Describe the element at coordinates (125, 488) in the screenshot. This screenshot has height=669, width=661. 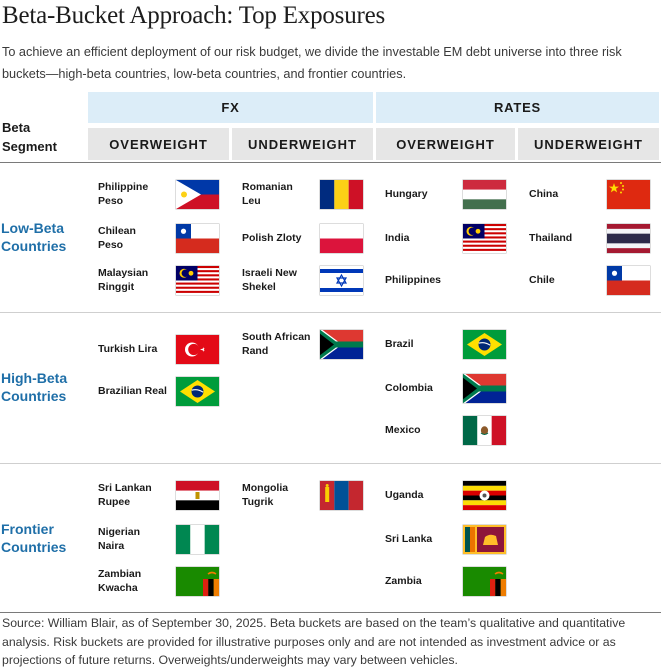
I see `exposure-label-line1: Sri Lankan` at that location.